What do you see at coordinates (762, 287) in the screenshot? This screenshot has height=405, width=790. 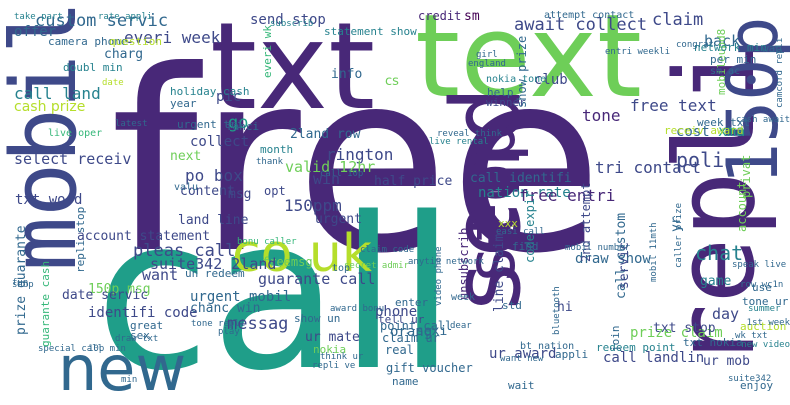 I see `word-use: use` at bounding box center [762, 287].